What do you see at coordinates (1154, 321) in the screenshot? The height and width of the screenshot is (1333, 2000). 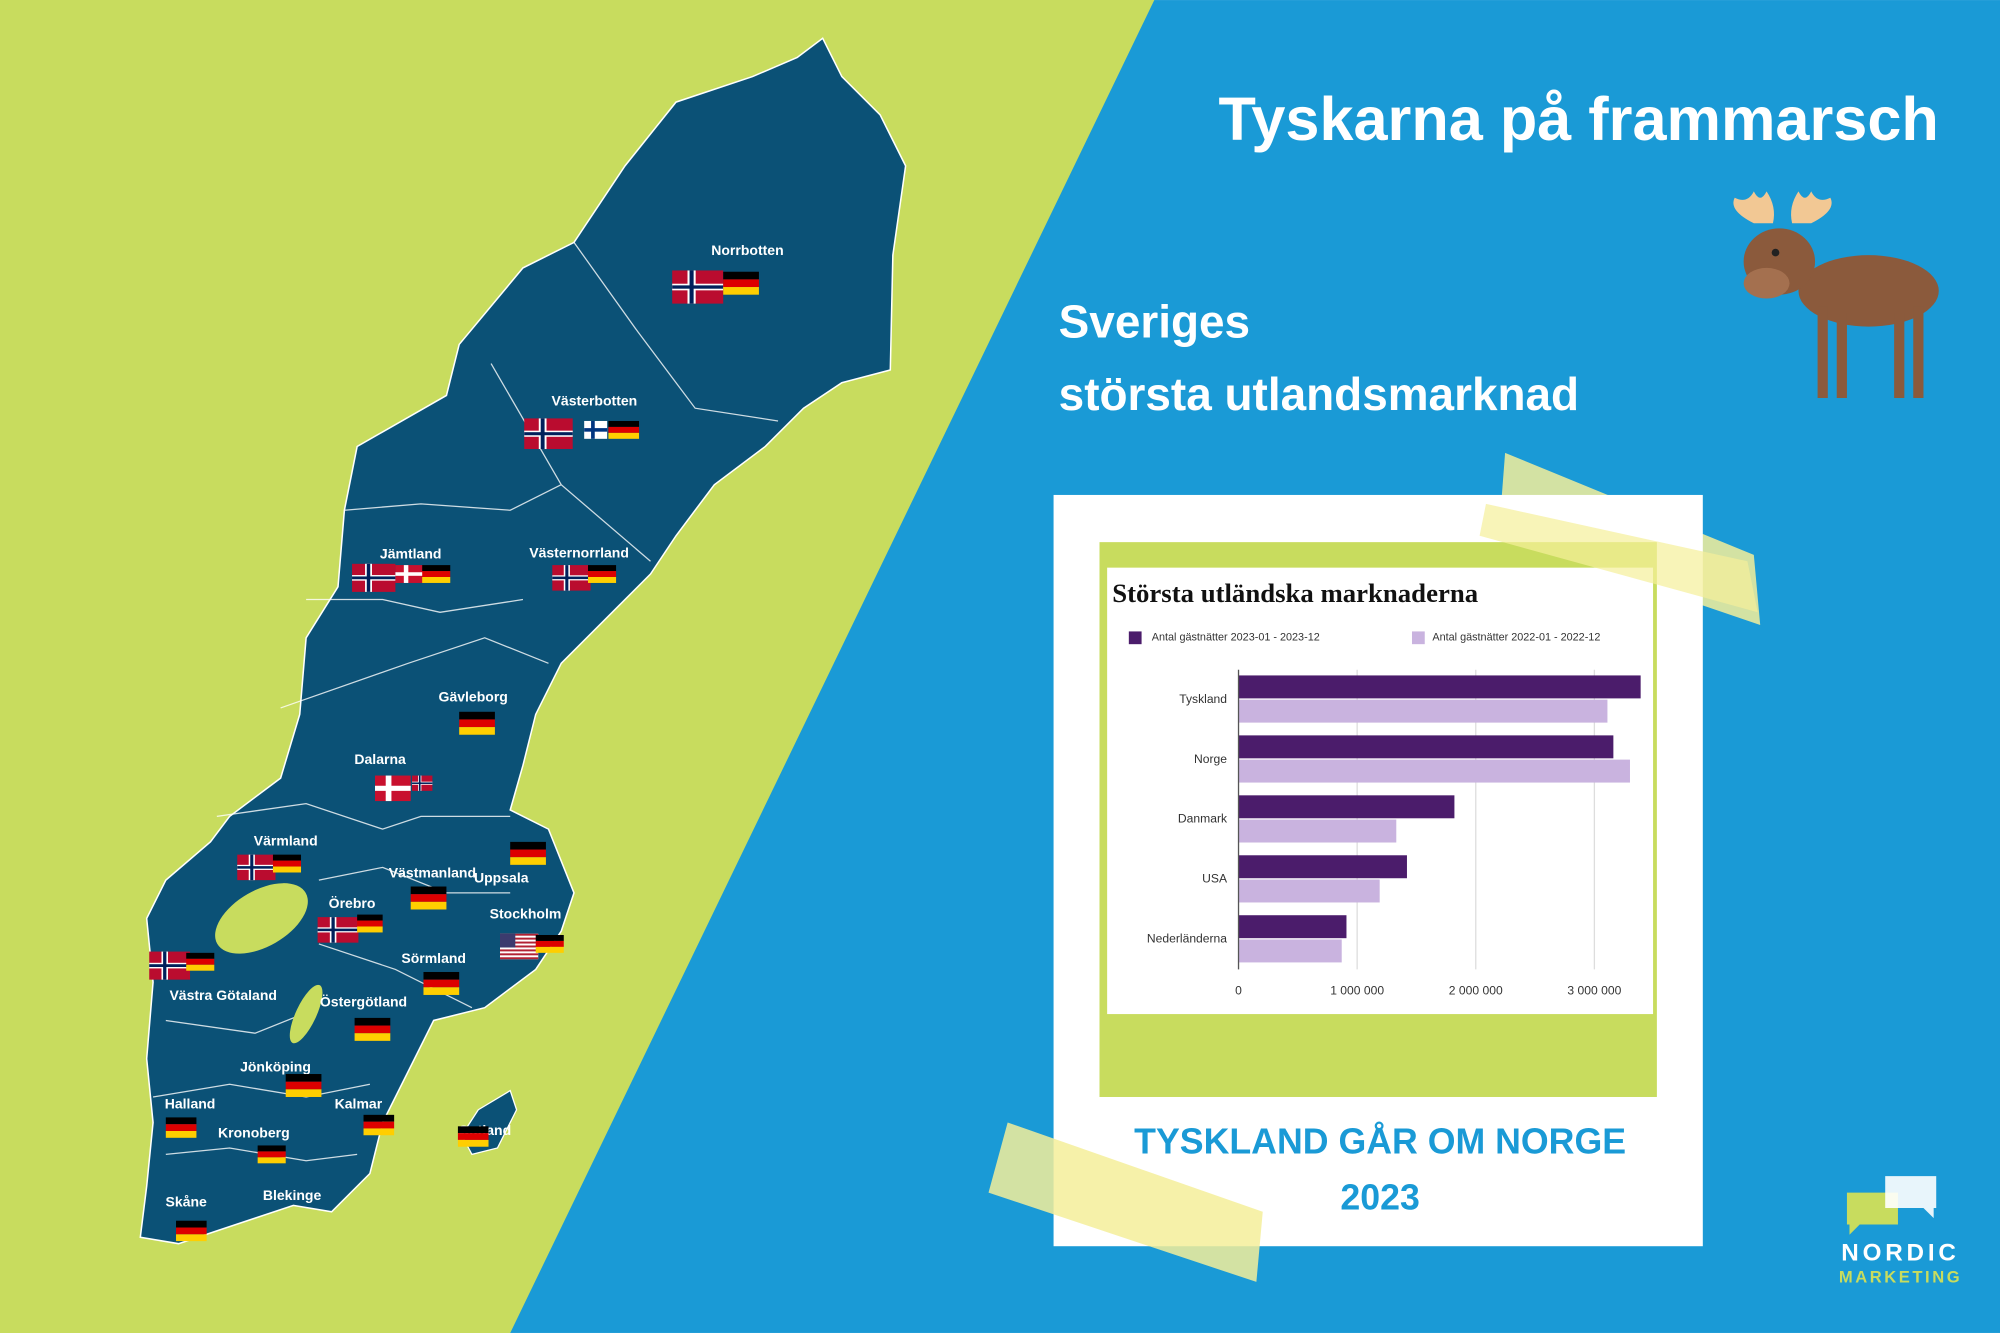 I see `subtitle: Sveriges` at bounding box center [1154, 321].